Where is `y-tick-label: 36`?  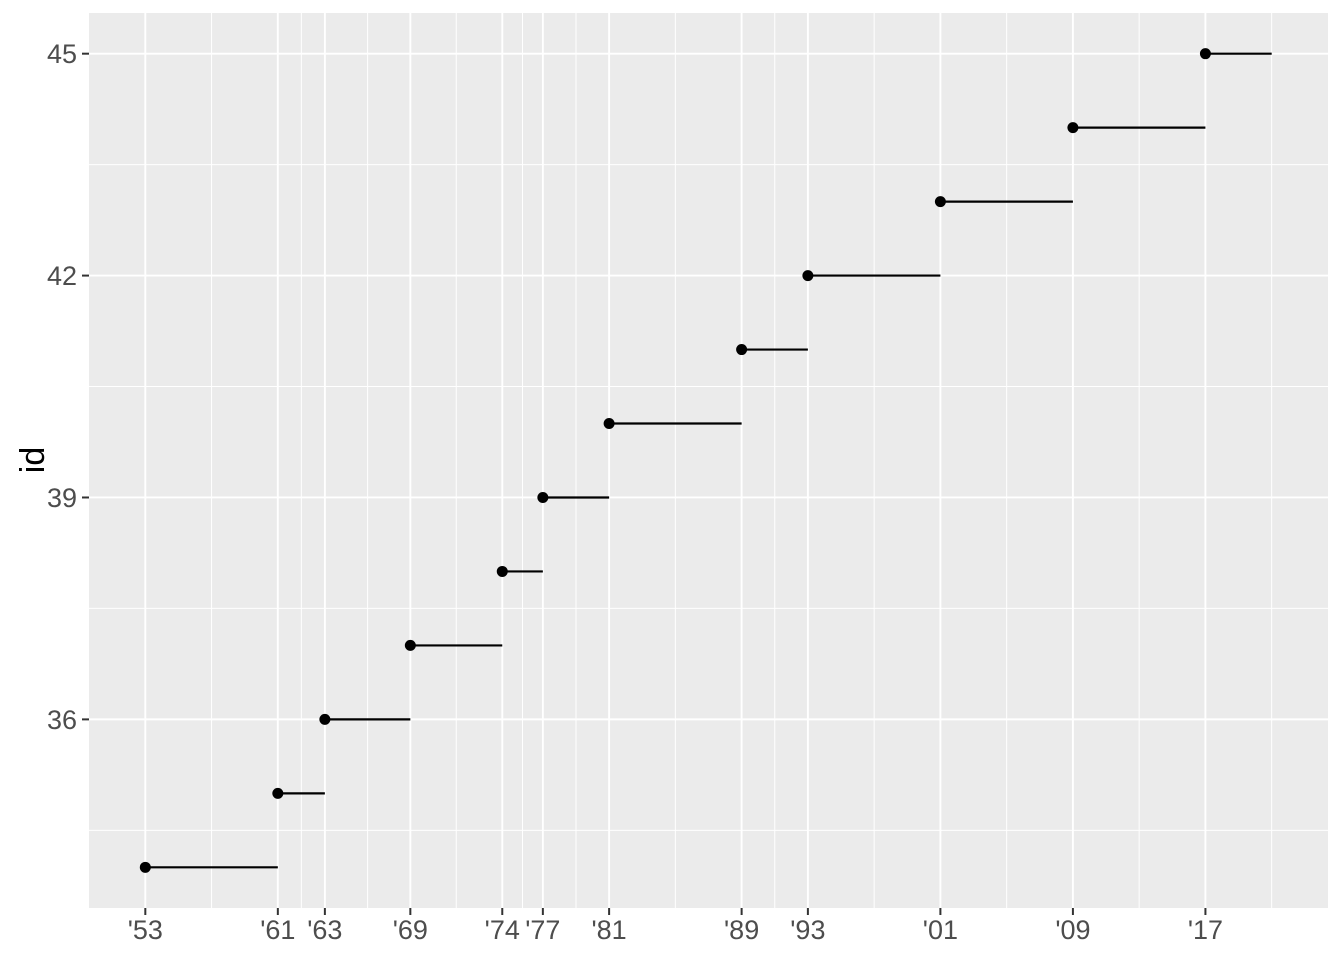
y-tick-label: 36 is located at coordinates (62, 720).